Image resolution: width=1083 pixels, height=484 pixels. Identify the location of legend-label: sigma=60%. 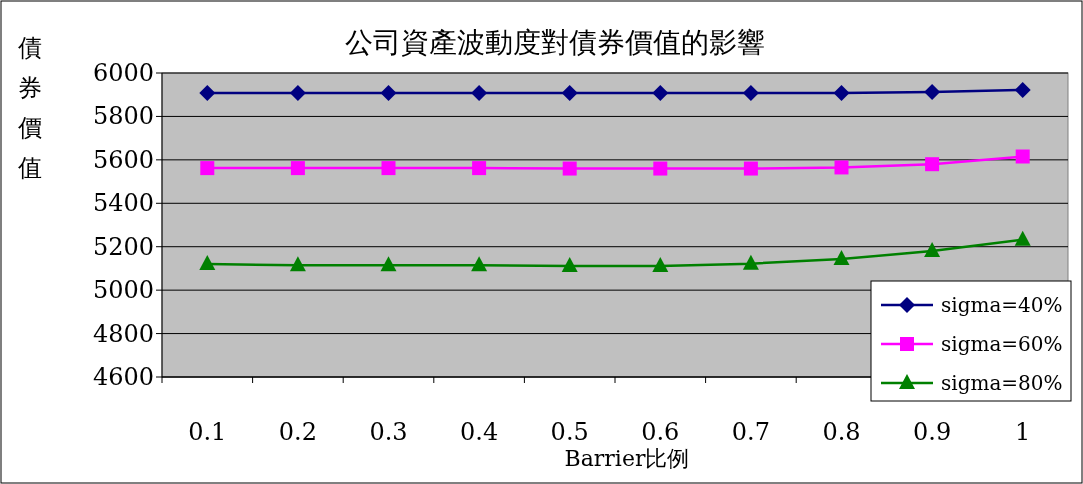
(1002, 344).